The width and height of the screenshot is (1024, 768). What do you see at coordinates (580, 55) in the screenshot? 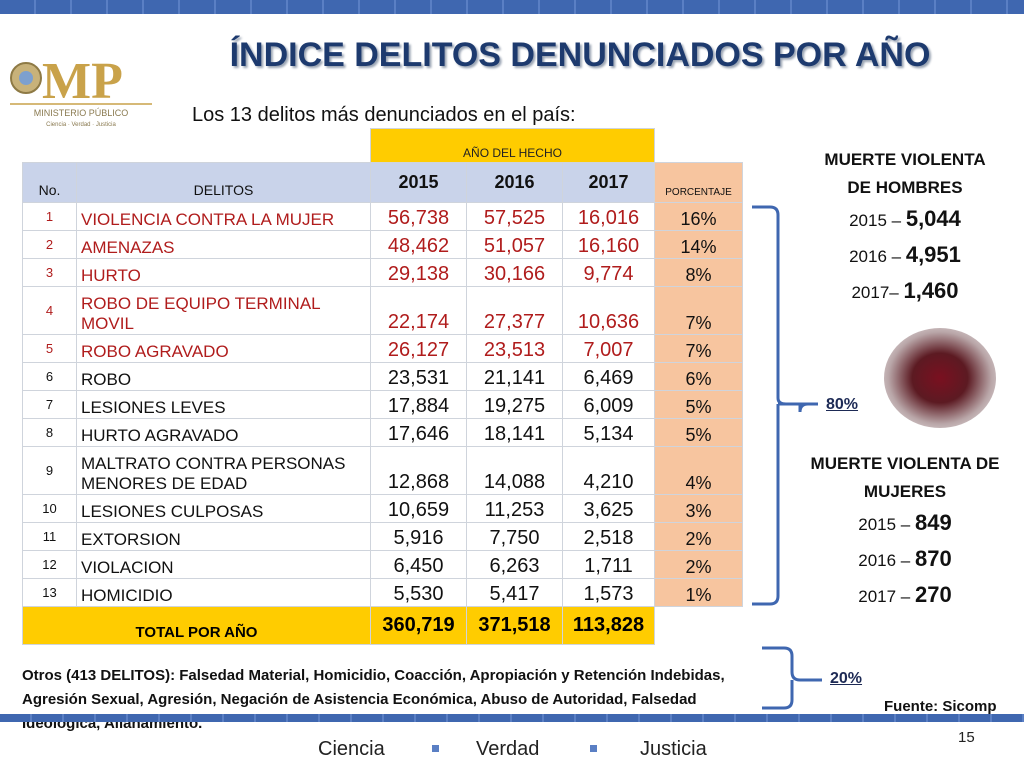
I see `page-title: ÍNDICE DELITOS DENUNCIADOS POR AÑO` at bounding box center [580, 55].